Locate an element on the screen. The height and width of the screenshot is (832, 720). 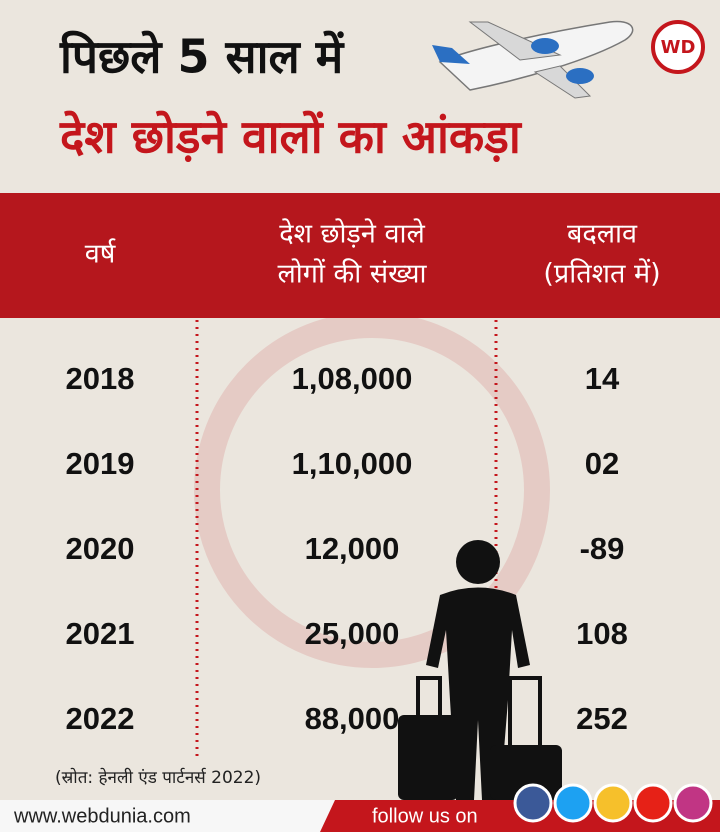
table-cell: 252 is located at coordinates (602, 718).